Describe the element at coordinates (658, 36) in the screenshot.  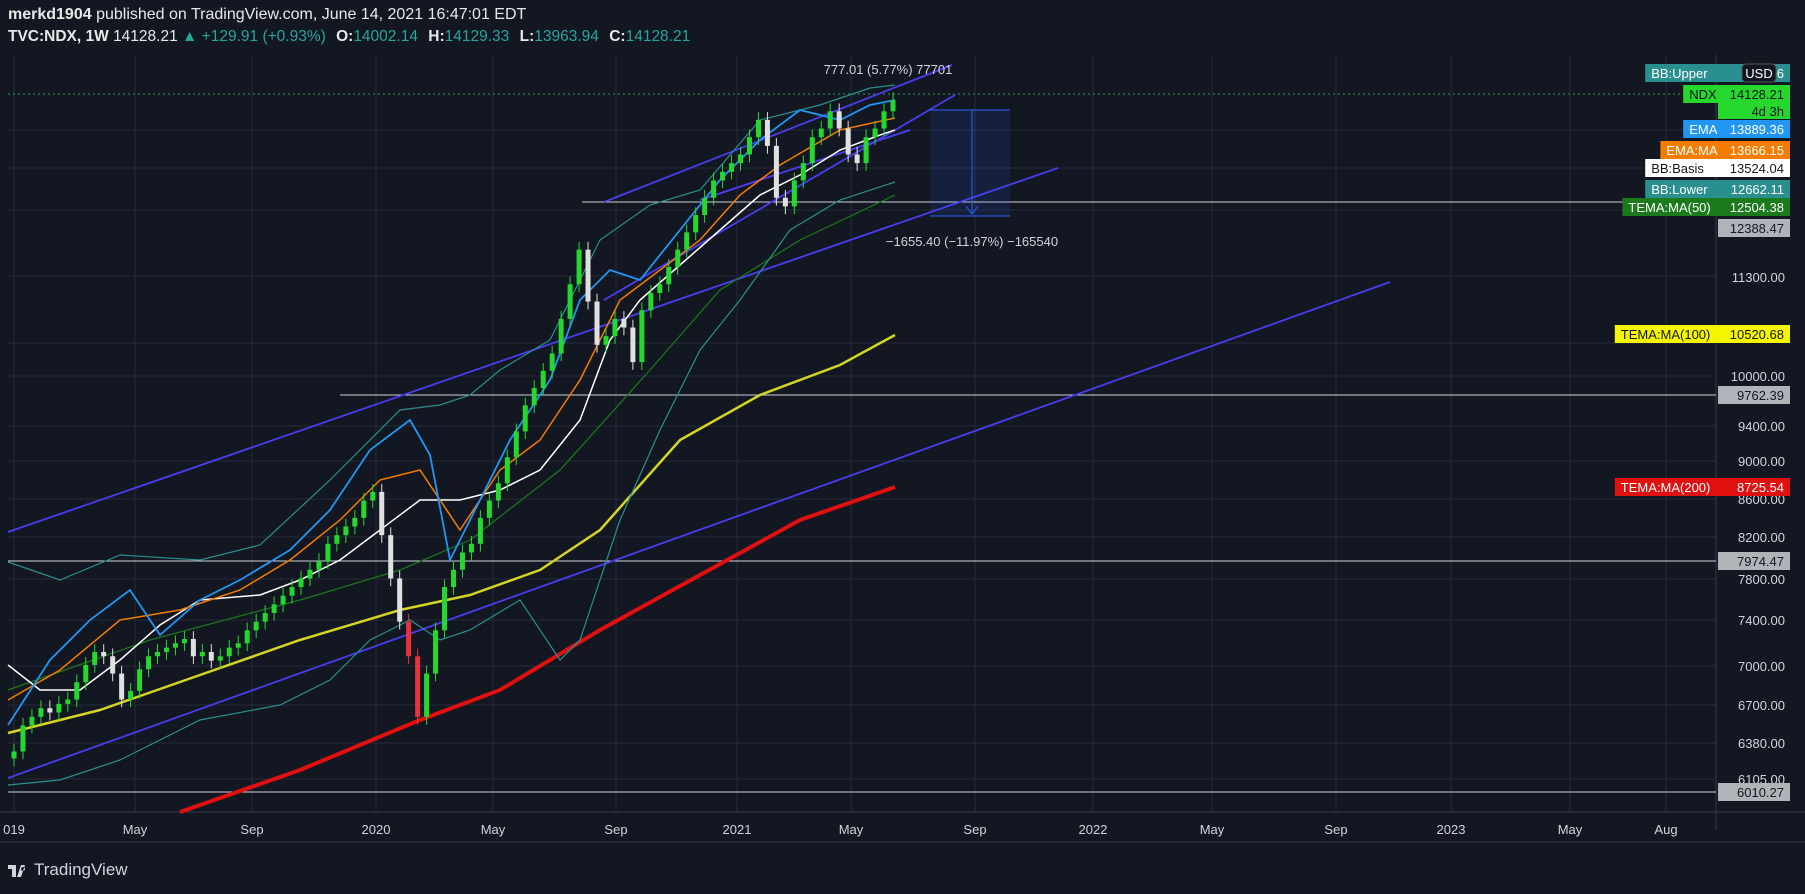
I see `close-value: 14128.21` at that location.